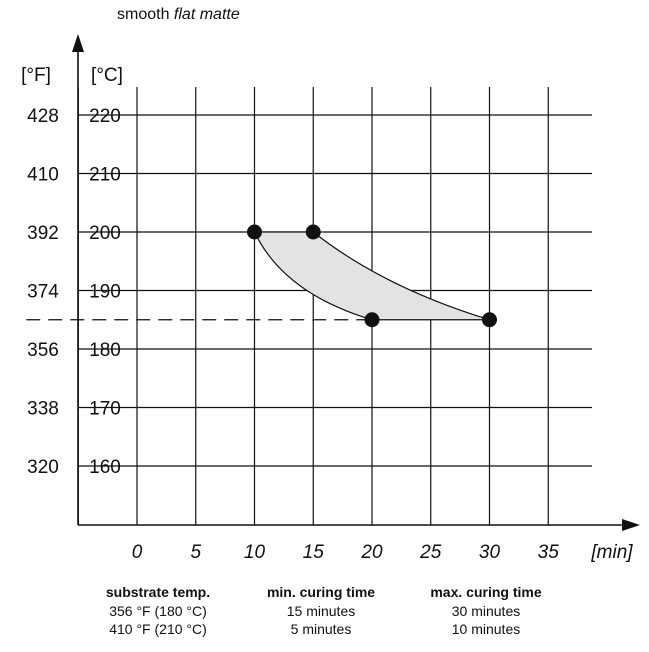  I want to click on curing-area, so click(372, 276).